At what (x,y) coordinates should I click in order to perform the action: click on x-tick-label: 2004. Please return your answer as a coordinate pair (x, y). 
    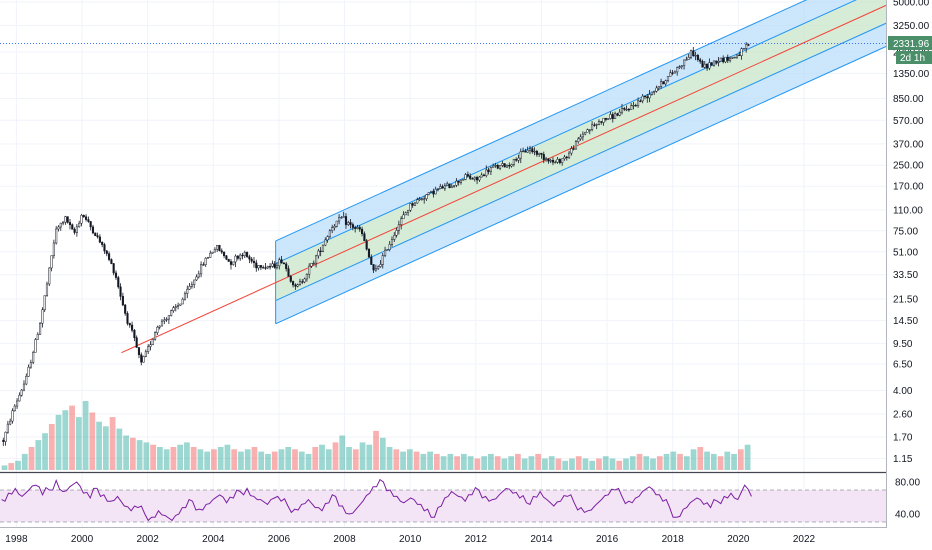
    Looking at the image, I should click on (213, 539).